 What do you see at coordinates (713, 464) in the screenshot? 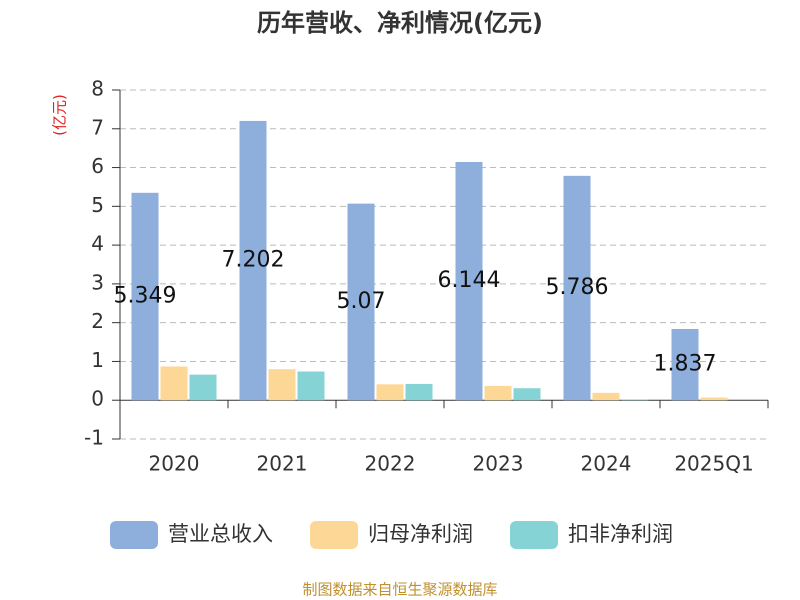
I see `x-tick-label: 2025Q1` at bounding box center [713, 464].